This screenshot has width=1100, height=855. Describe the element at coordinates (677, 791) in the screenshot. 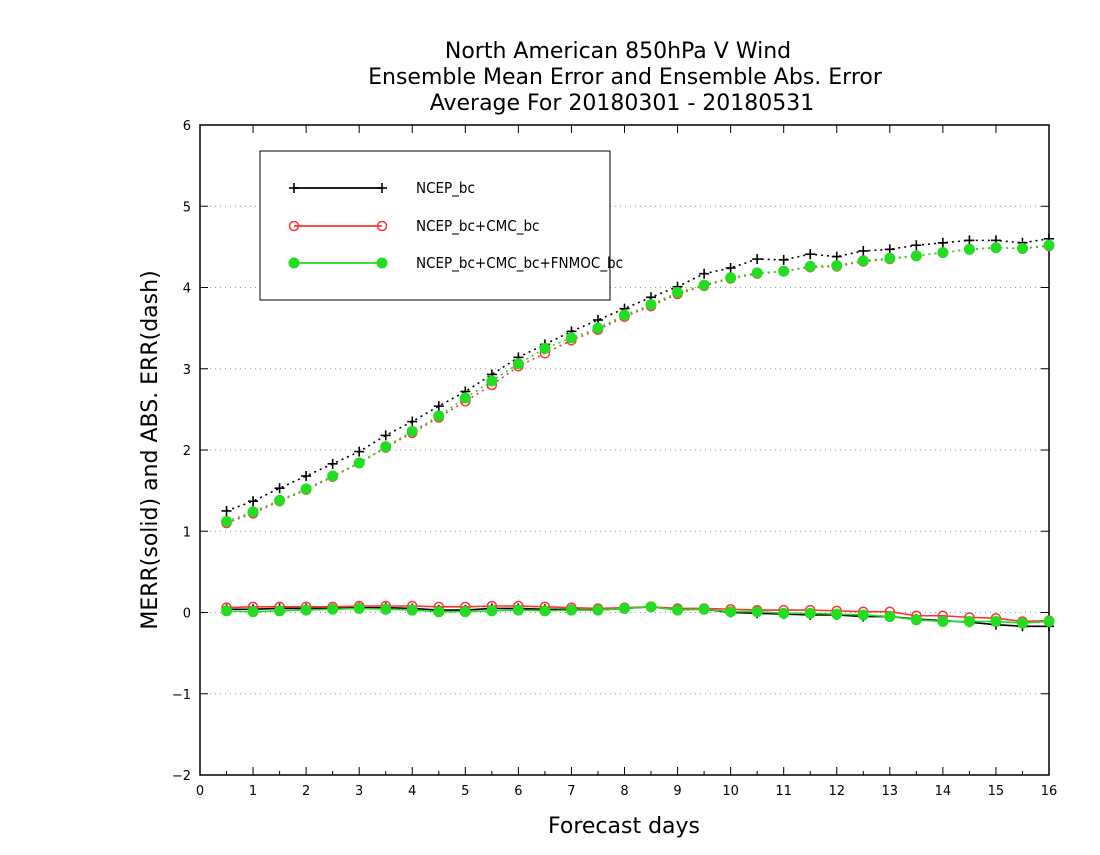

I see `x-tick-label: 9` at that location.